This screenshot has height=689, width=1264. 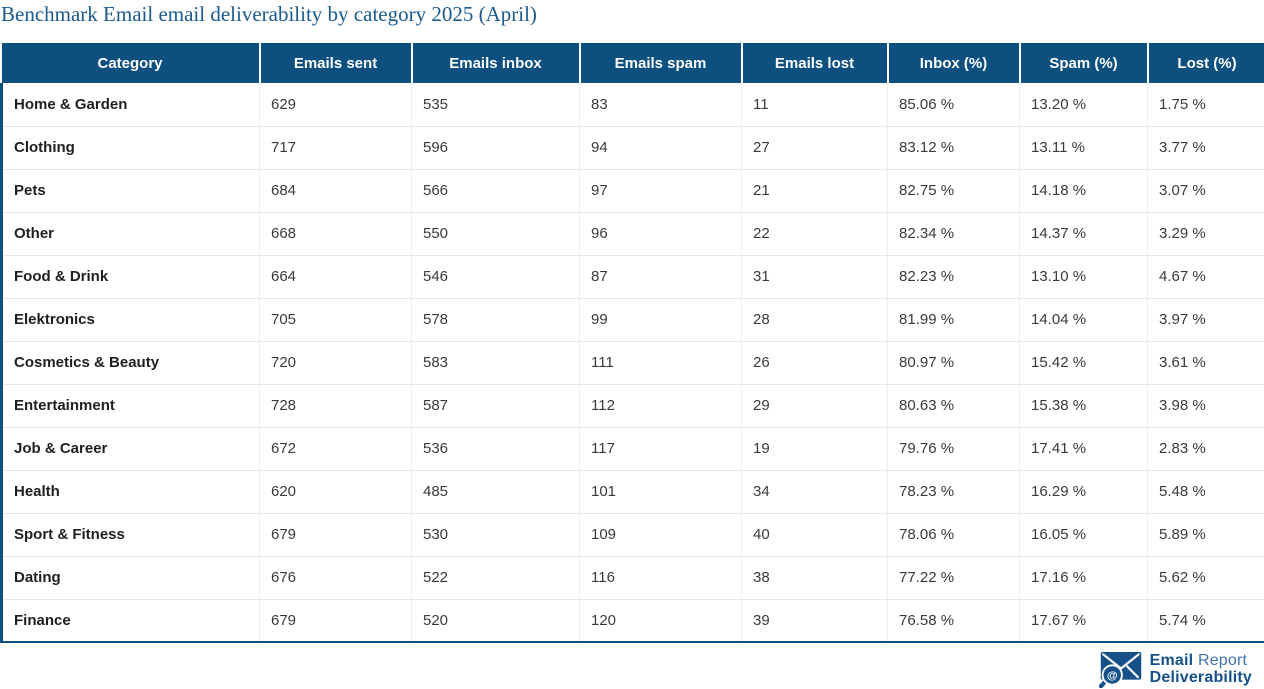 What do you see at coordinates (814, 191) in the screenshot?
I see `value-cell: 21` at bounding box center [814, 191].